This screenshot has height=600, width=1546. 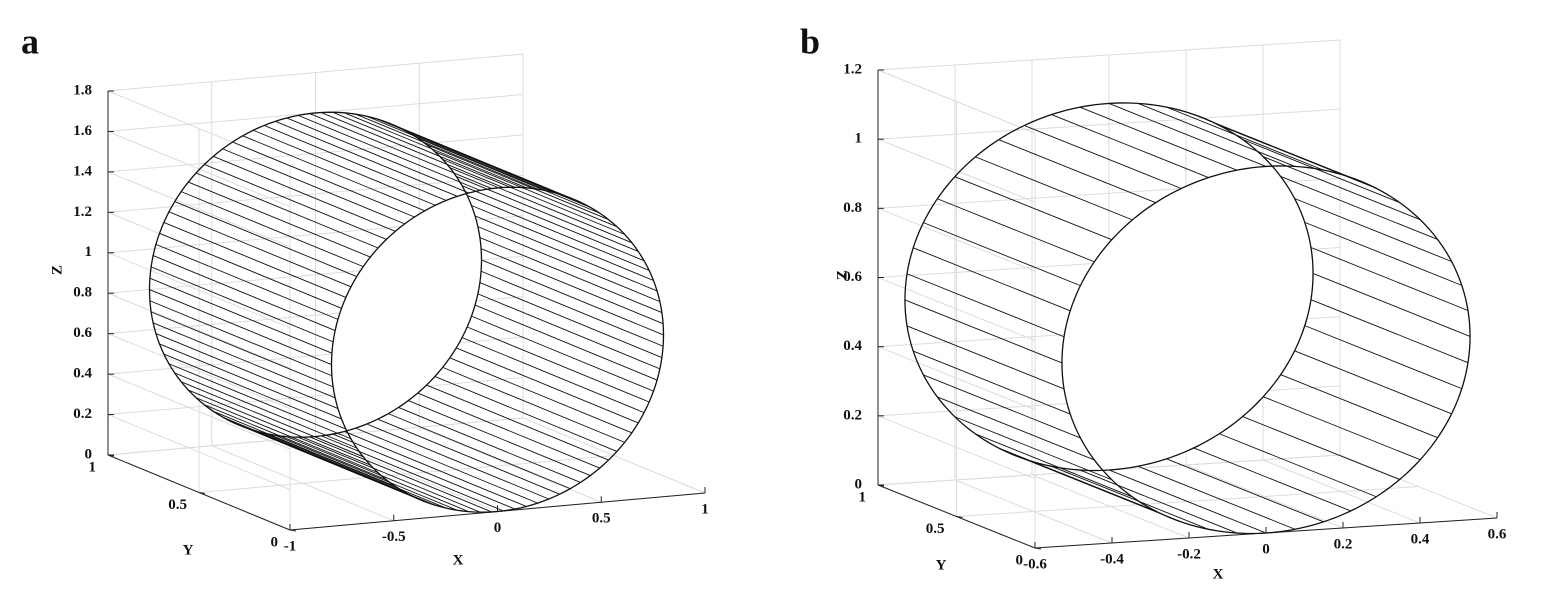 I want to click on panel-label: a, so click(x=30, y=41).